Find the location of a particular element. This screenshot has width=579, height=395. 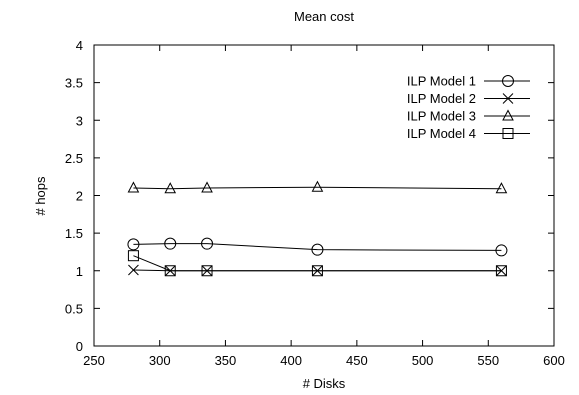

x-tick-label: 500 is located at coordinates (423, 360).